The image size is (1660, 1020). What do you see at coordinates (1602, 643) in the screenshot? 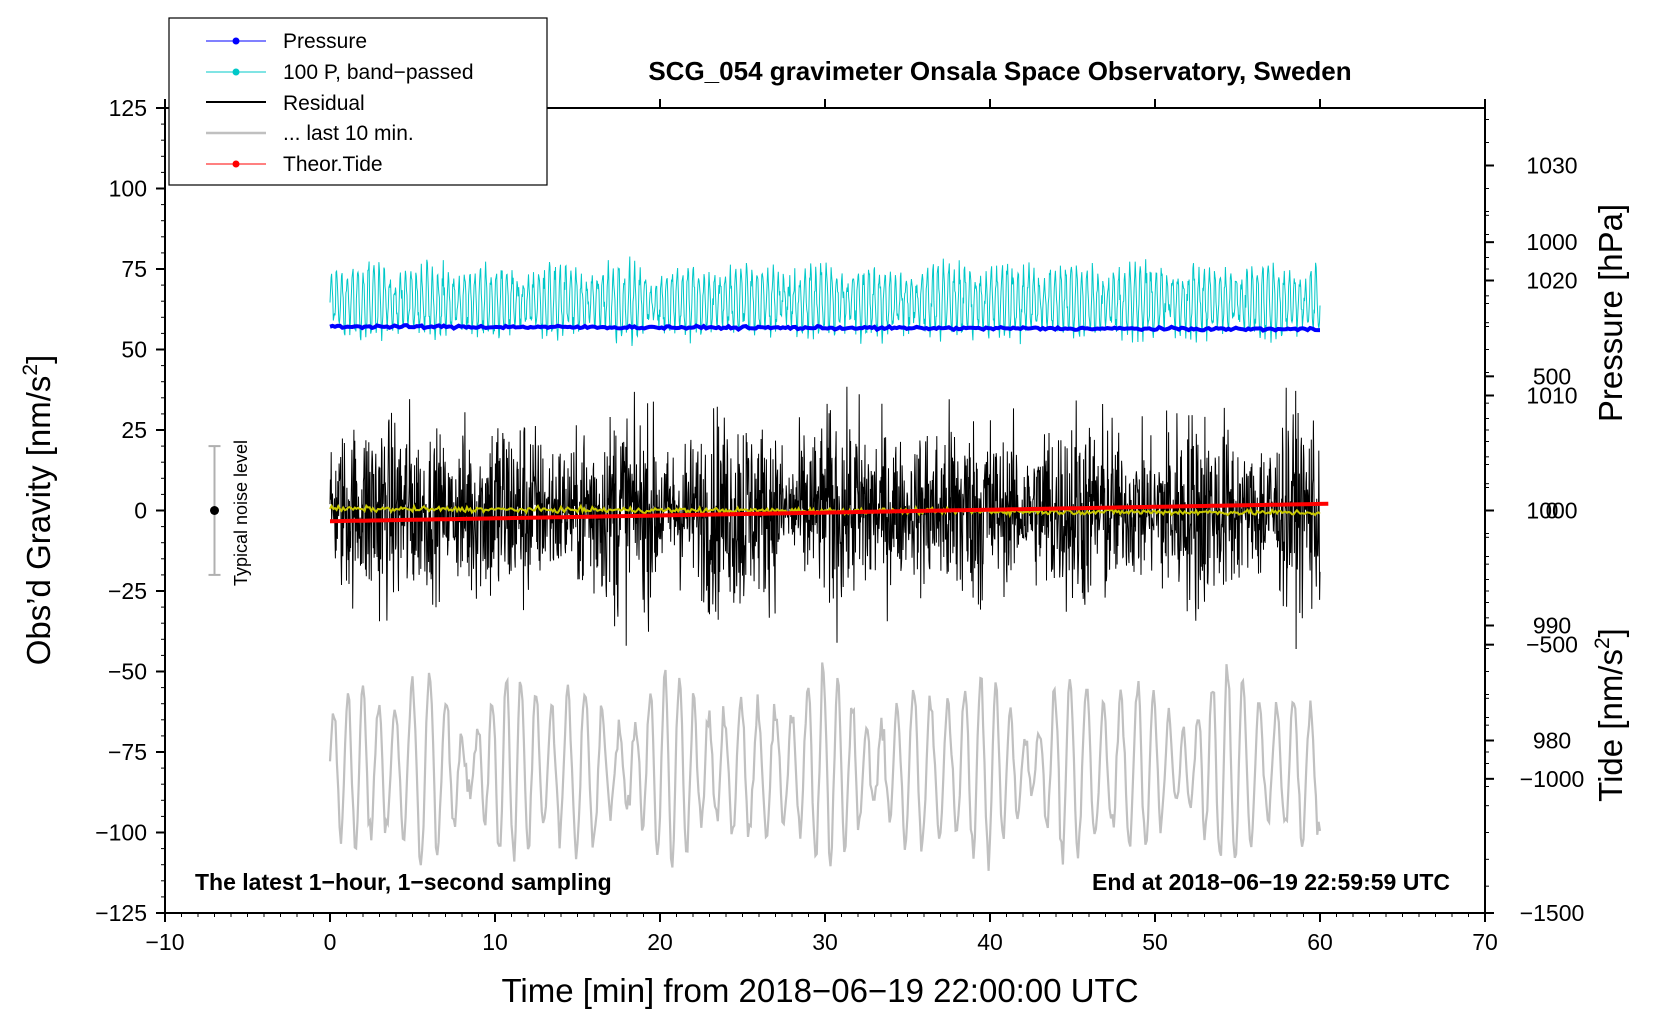
I see `tide-title-sup: 2` at bounding box center [1602, 643].